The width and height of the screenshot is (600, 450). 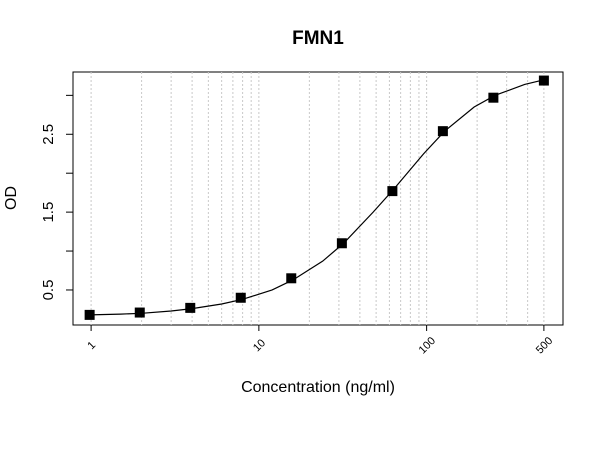 I want to click on x-tick-label: 10, so click(x=259, y=345).